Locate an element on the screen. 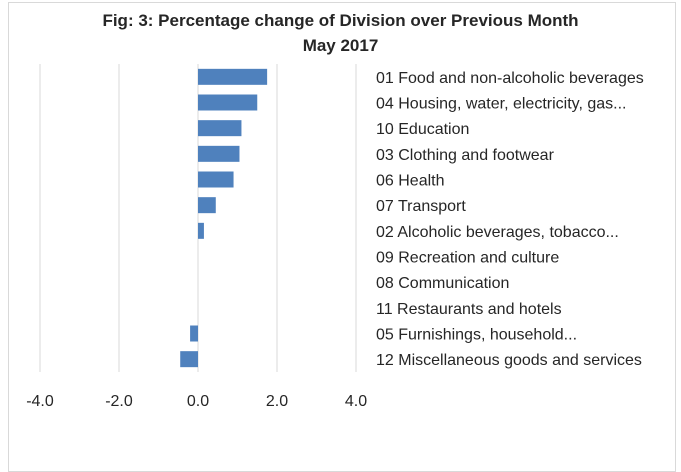 Image resolution: width=681 pixels, height=472 pixels. category-label: 06 Health is located at coordinates (410, 181).